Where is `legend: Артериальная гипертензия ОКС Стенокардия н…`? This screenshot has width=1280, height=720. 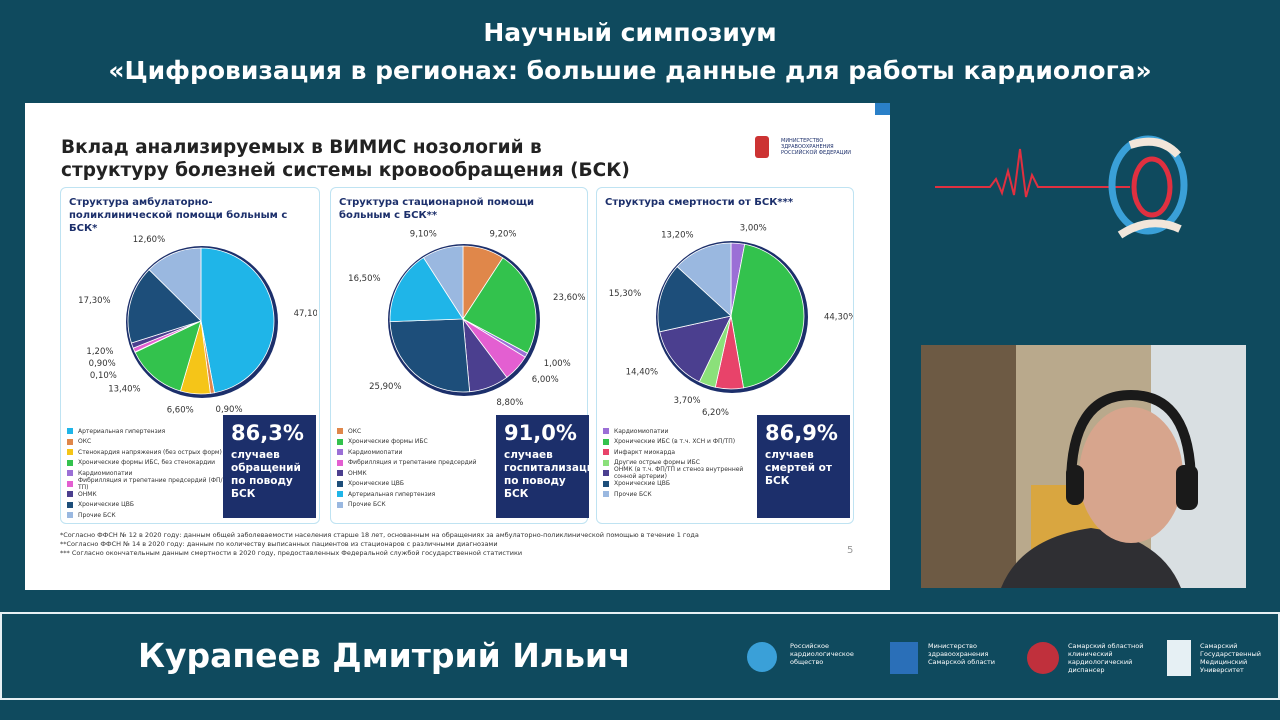 legend: Артериальная гипертензия ОКС Стенокардия н… is located at coordinates (147, 473).